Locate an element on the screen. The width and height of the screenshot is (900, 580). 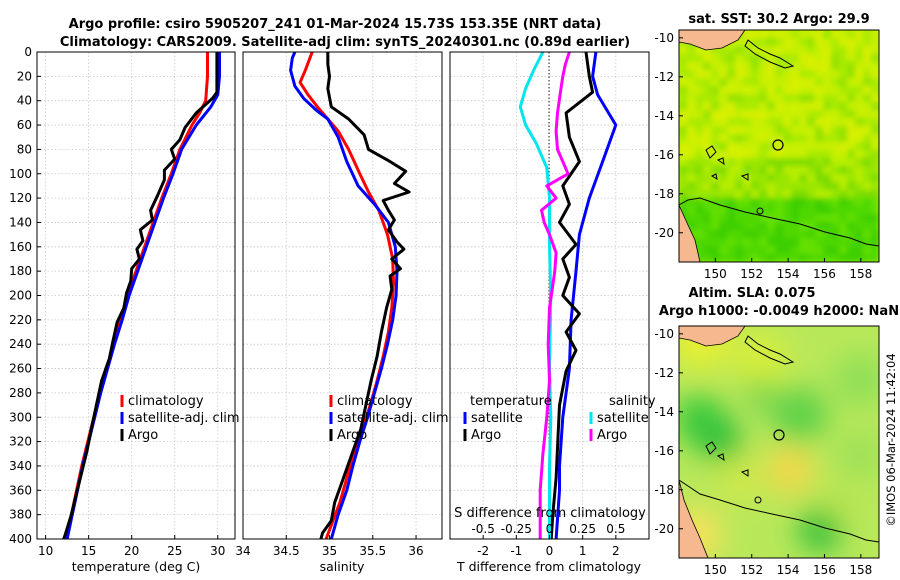
coral-sea-reefs is located at coordinates (727, 459).